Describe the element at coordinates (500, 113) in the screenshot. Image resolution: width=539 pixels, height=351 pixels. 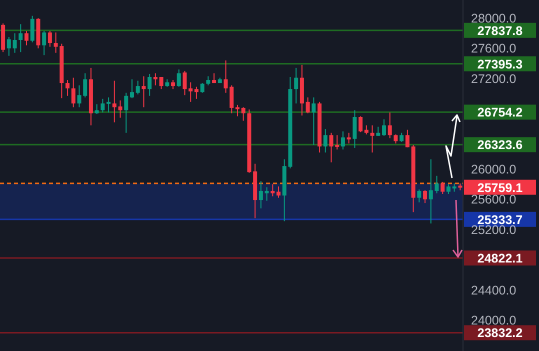
I see `ref-line-label: 26754.2` at that location.